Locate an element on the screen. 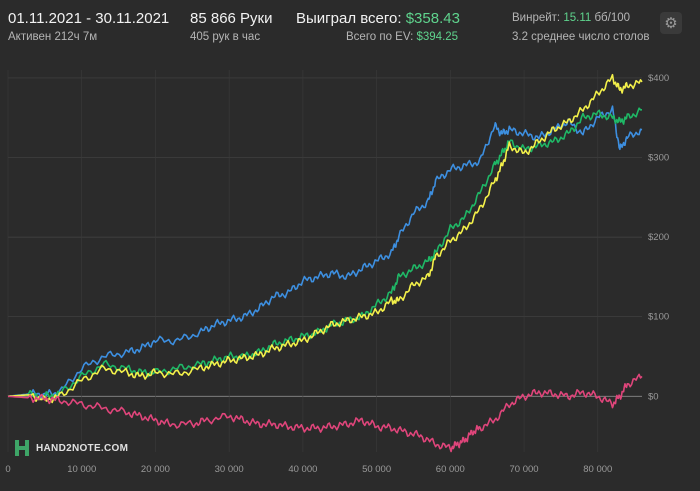  ev-value: $394.25 is located at coordinates (437, 37).